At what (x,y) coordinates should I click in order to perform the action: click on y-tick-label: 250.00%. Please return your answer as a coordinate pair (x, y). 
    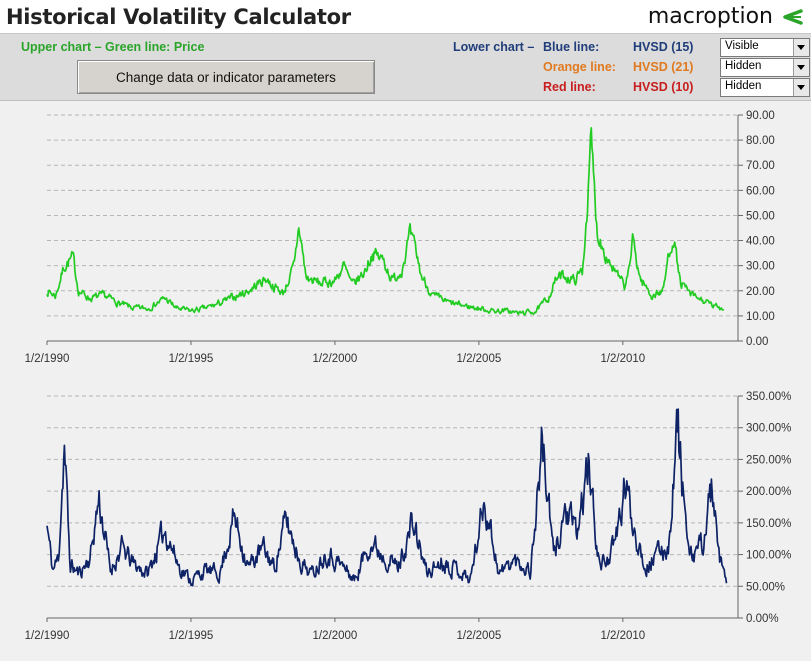
    Looking at the image, I should click on (768, 460).